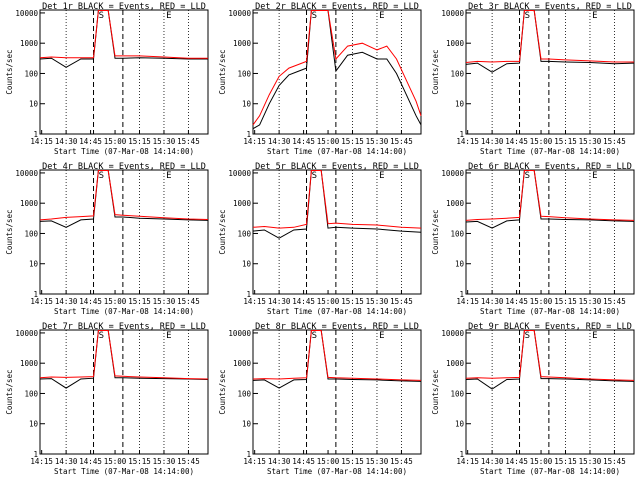 This screenshot has height=480, width=640. I want to click on panel-title: Det 6r BLACK = Events, RED = LLD, so click(550, 167).